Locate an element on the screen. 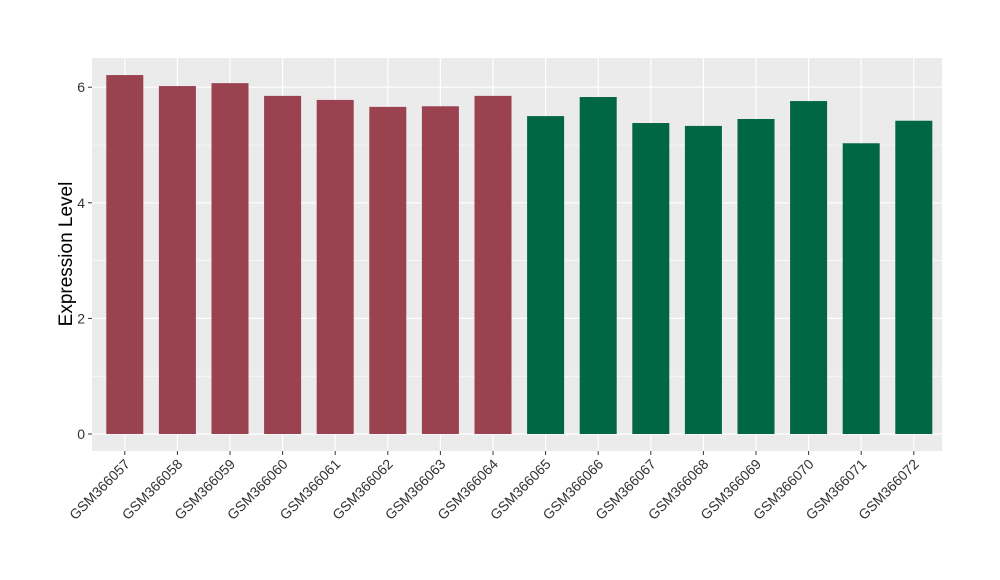 This screenshot has height=580, width=1000. bar-GSM366071 is located at coordinates (861, 289).